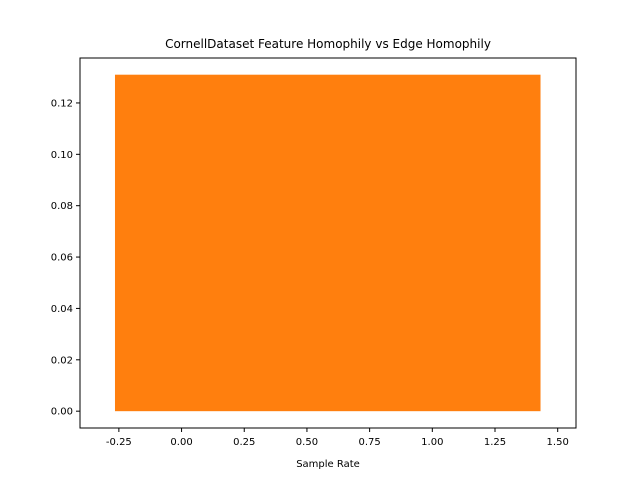 The image size is (640, 480). I want to click on x-axis-ticks: -0.25 0.00 0.25 0.50 0.75 1.00 1.25 1.50, so click(337, 438).